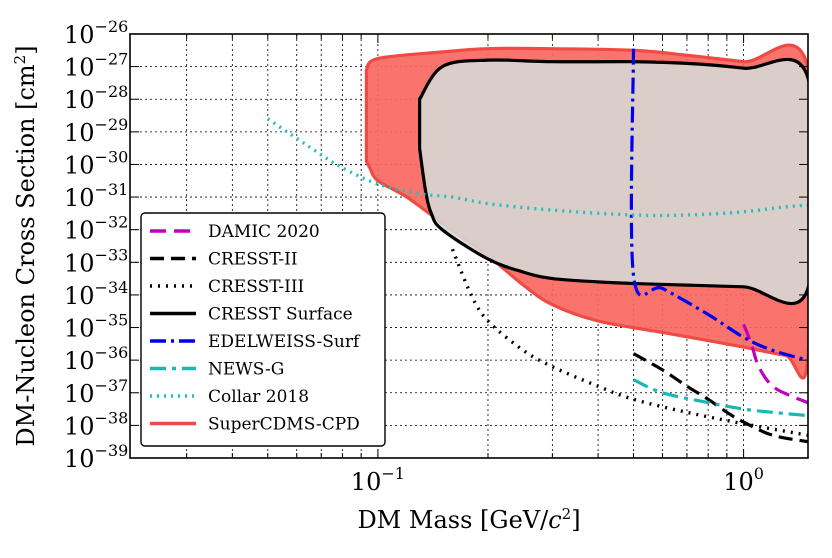 The height and width of the screenshot is (558, 832). What do you see at coordinates (264, 232) in the screenshot?
I see `legend-label: DAMIC 2020` at bounding box center [264, 232].